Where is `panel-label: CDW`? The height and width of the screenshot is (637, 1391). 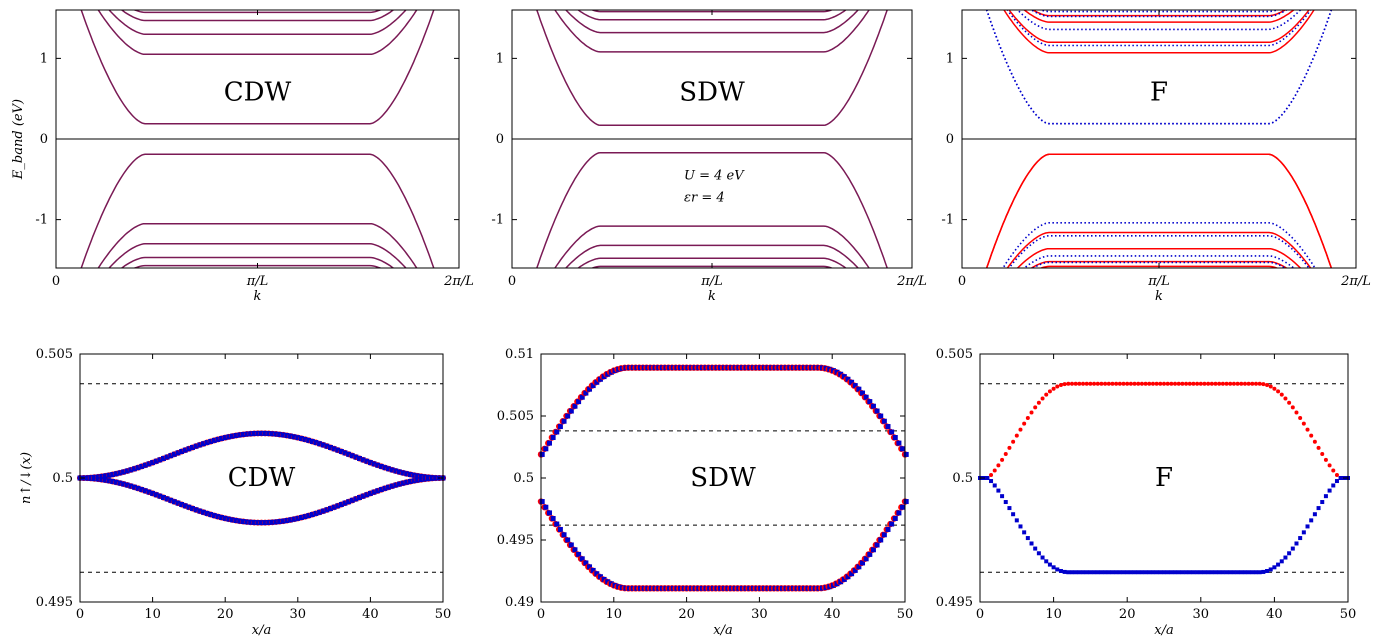 panel-label: CDW is located at coordinates (262, 478).